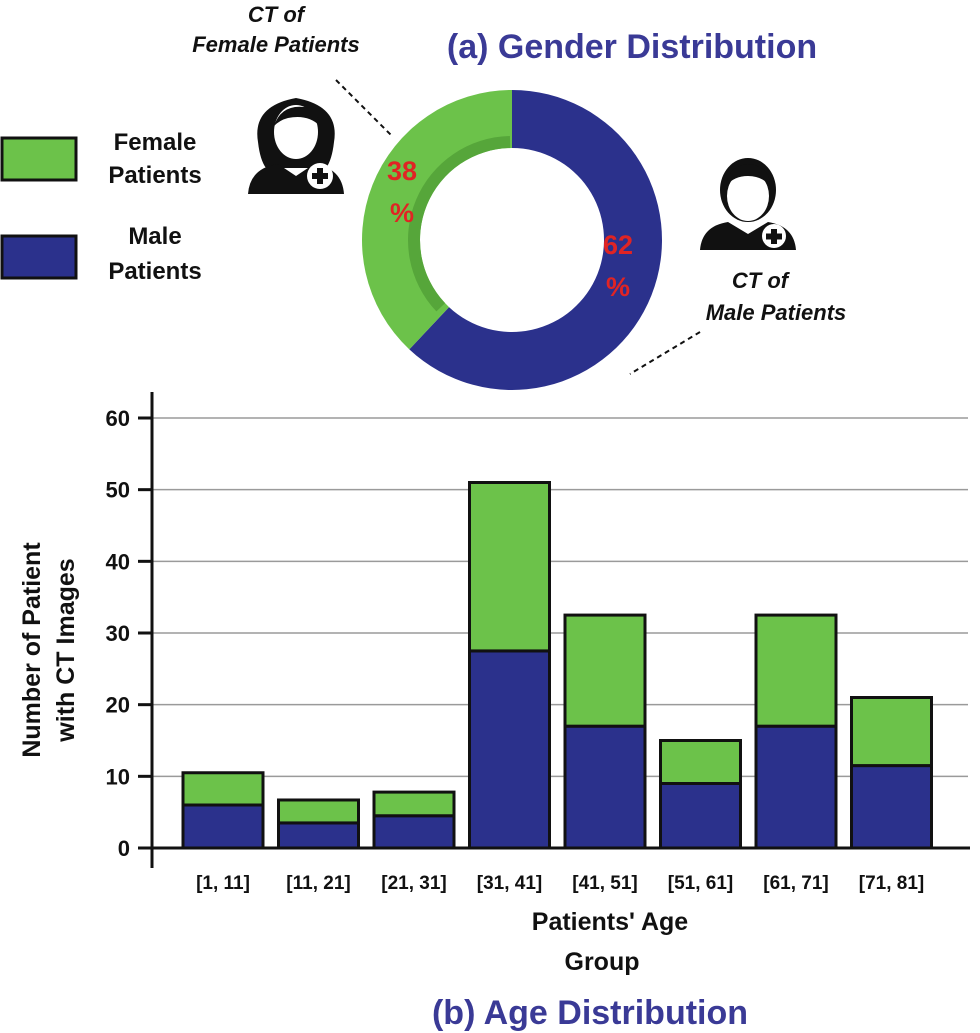 The height and width of the screenshot is (1033, 980). What do you see at coordinates (154, 236) in the screenshot?
I see `legend-label-male-line1: Male` at bounding box center [154, 236].